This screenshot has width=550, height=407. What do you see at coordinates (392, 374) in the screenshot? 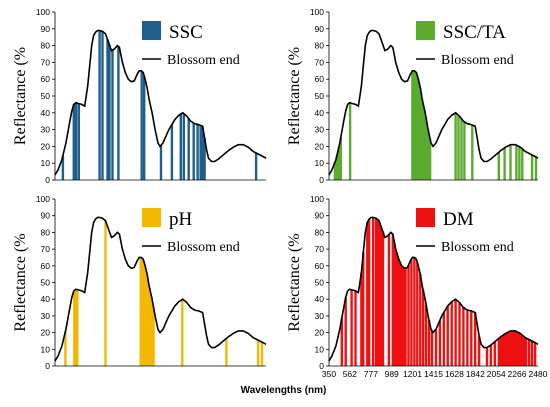
I see `x-tick-label: 989` at bounding box center [392, 374].